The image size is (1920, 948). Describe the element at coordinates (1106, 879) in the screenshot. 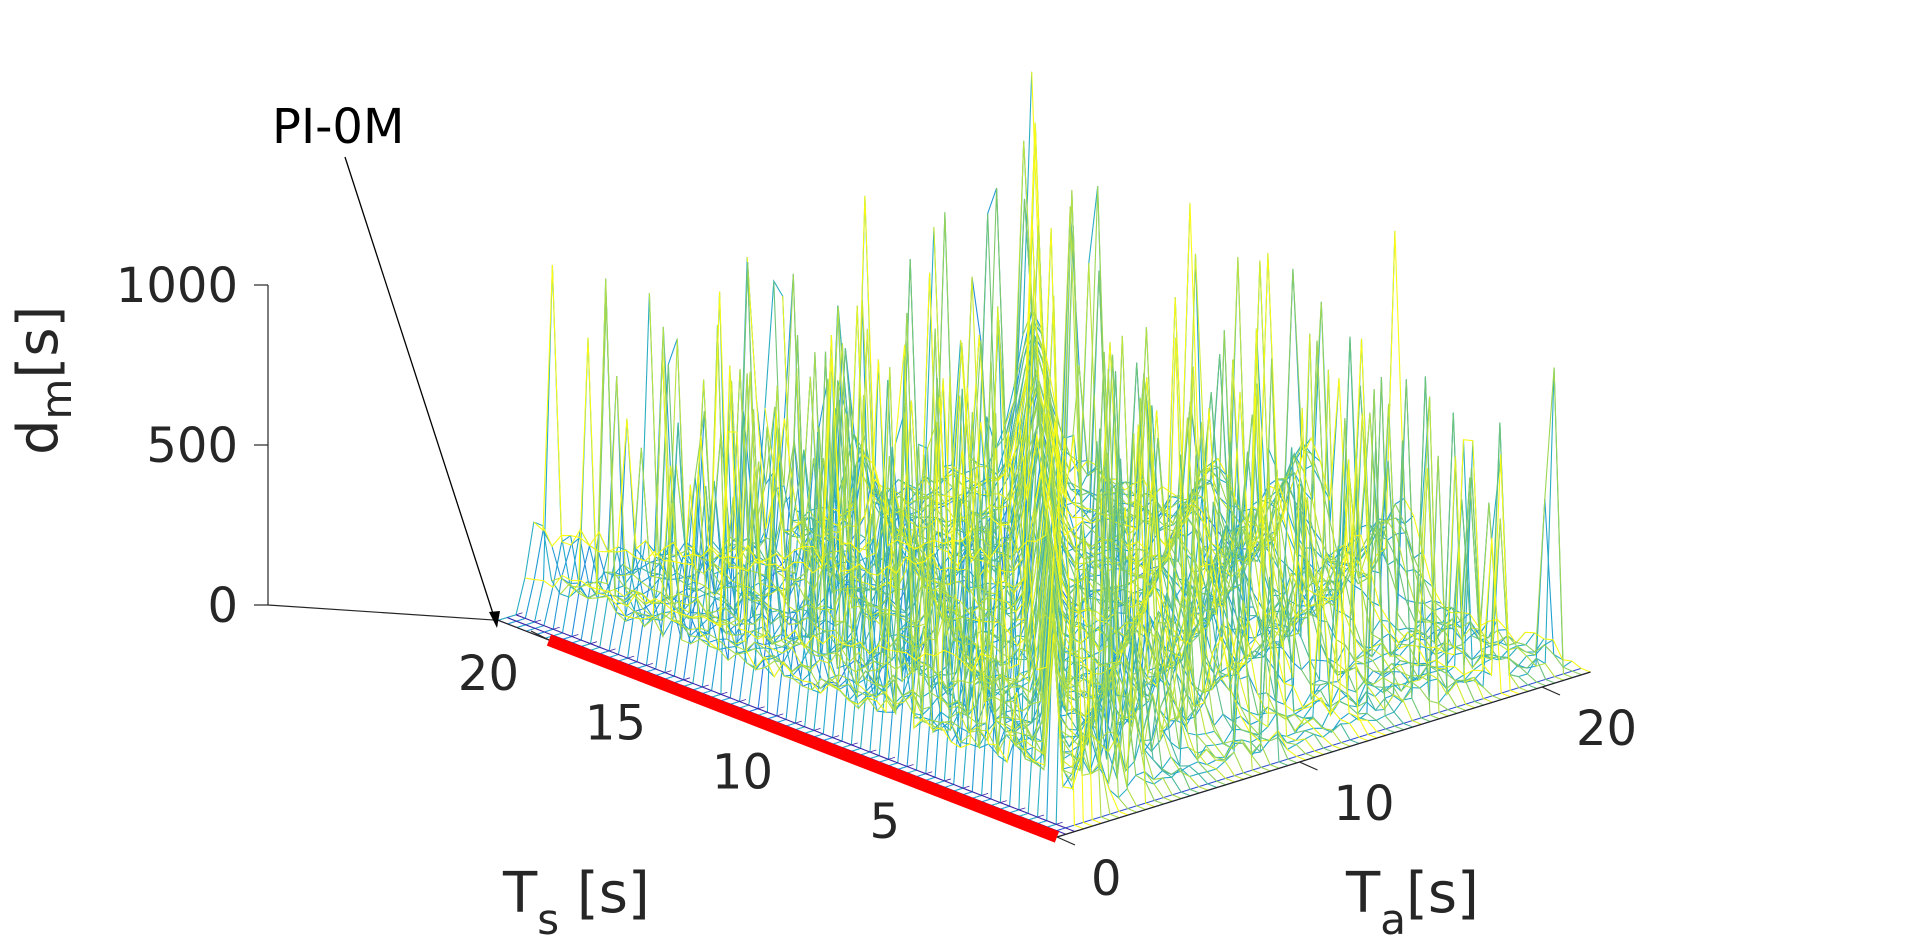

I see `y-tick-label: 0` at that location.